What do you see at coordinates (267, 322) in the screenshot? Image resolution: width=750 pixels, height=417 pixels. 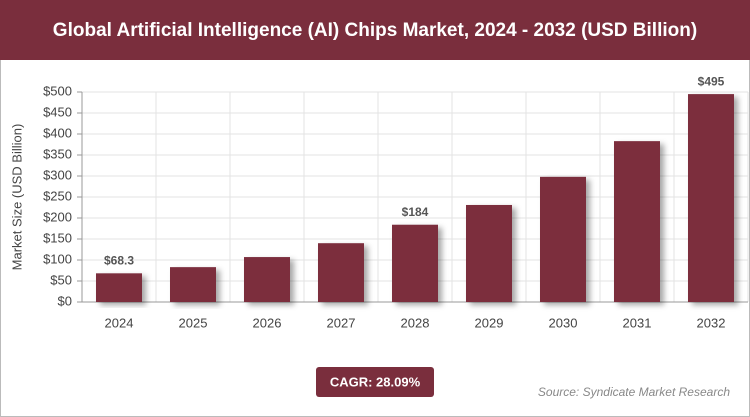 I see `x-tick-label: 2026` at bounding box center [267, 322].